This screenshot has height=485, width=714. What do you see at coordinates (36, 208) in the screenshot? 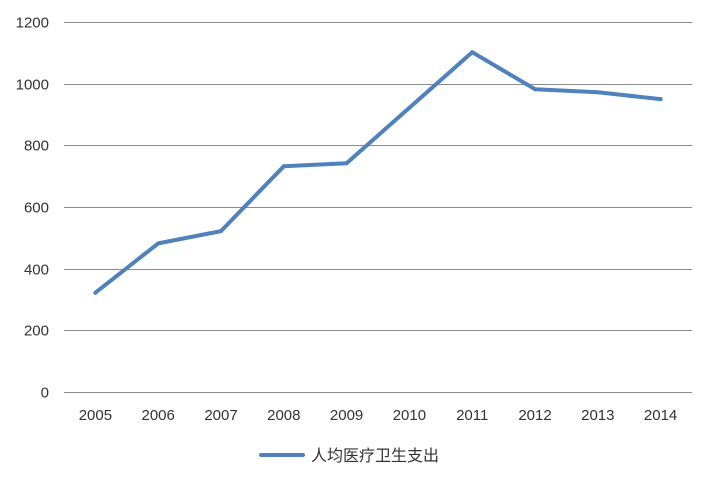
I see `y-tick-label: 600` at bounding box center [36, 208].